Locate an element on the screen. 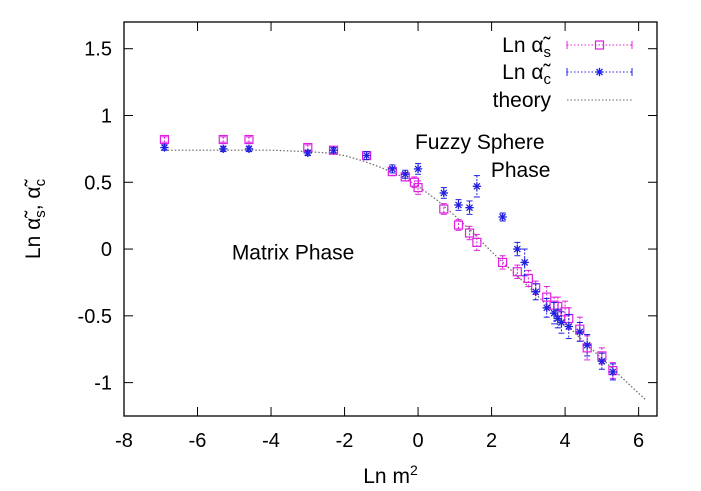 This screenshot has width=701, height=491. x-tick-label: -8 is located at coordinates (124, 441).